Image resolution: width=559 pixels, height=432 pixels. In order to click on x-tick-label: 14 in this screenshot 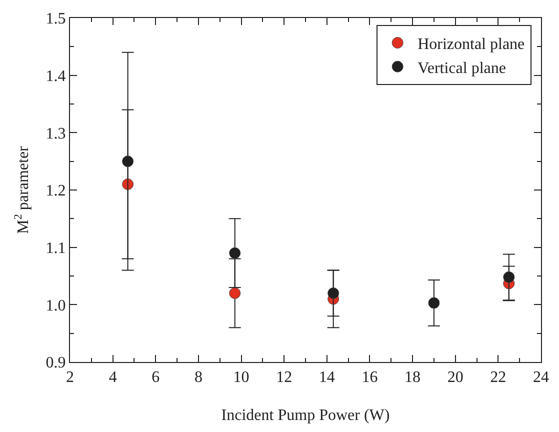, I will do `click(326, 377)`.